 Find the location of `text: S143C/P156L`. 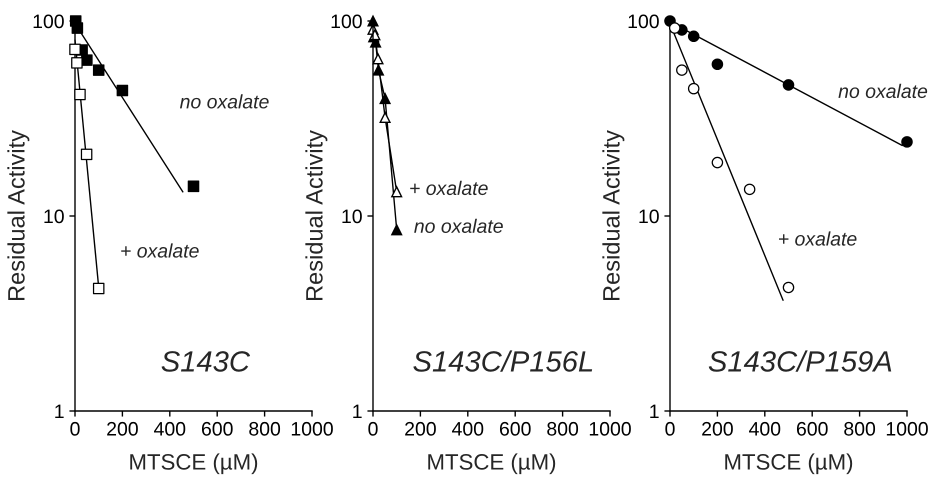

text: S143C/P156L is located at coordinates (502, 361).